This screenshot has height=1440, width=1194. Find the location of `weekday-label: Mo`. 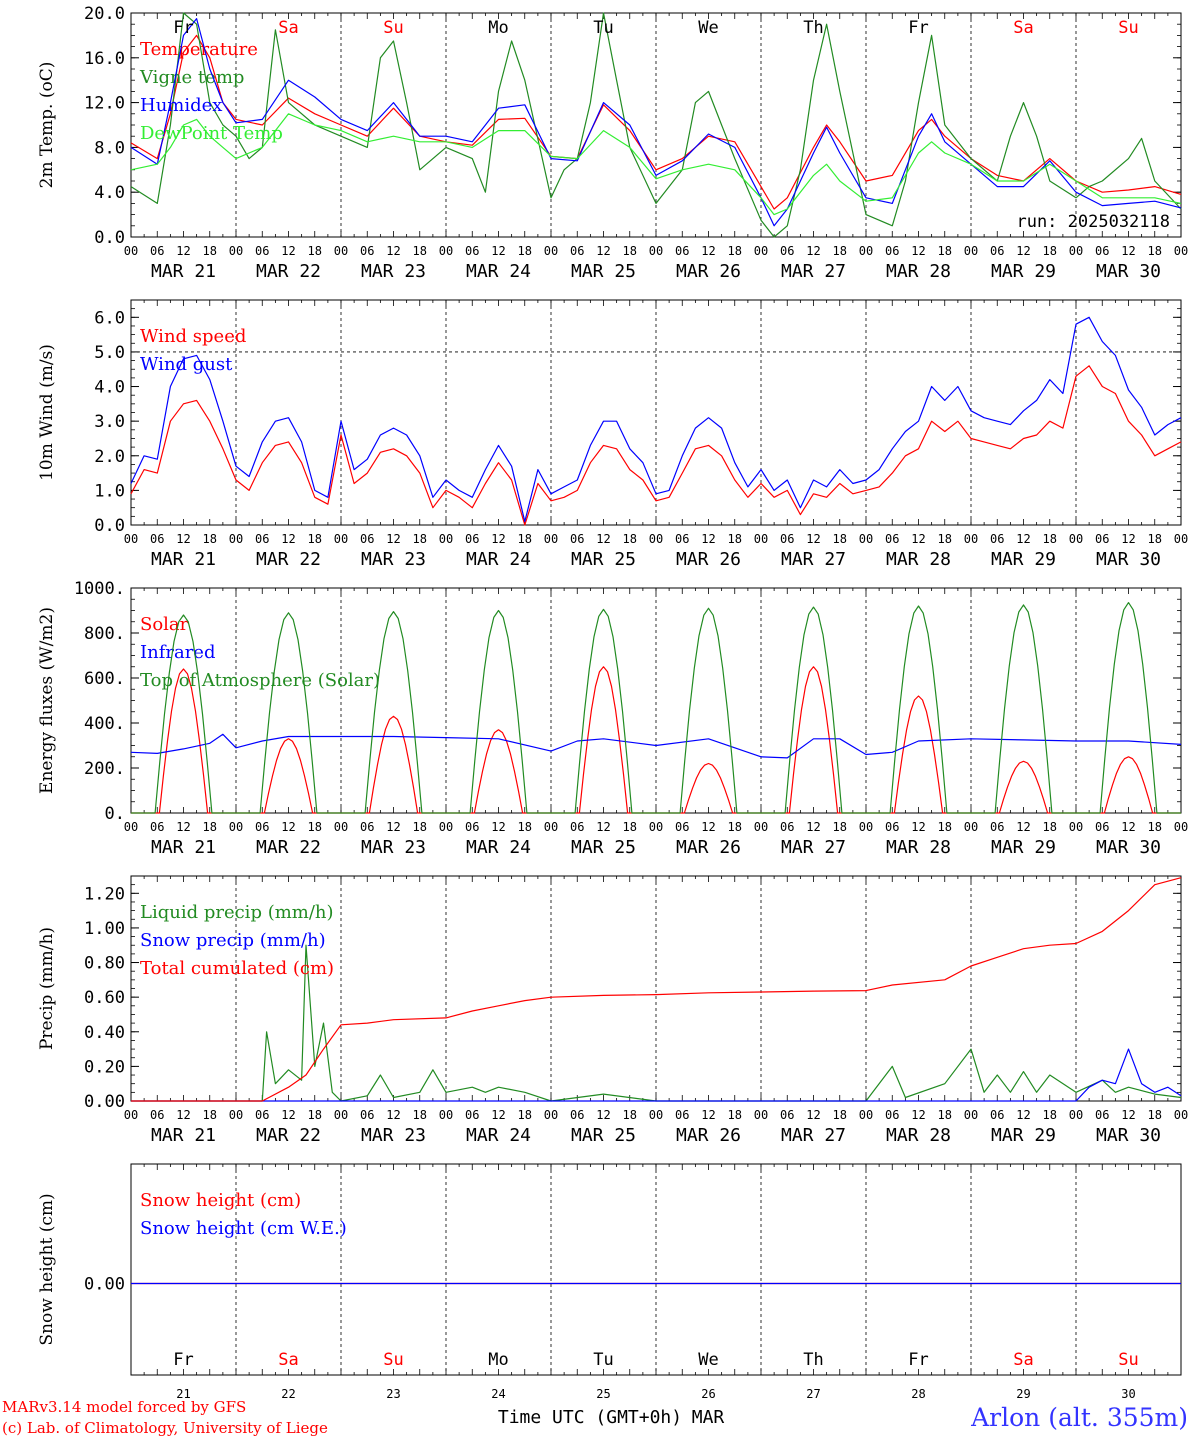

weekday-label: Mo is located at coordinates (498, 1360).